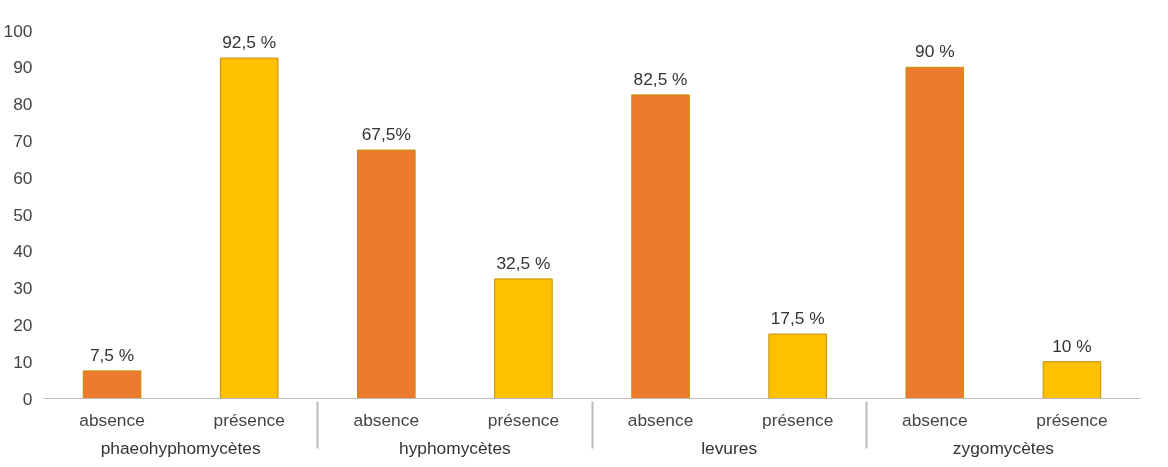 This screenshot has width=1168, height=467. What do you see at coordinates (455, 447) in the screenshot?
I see `text: hyphomycètes` at bounding box center [455, 447].